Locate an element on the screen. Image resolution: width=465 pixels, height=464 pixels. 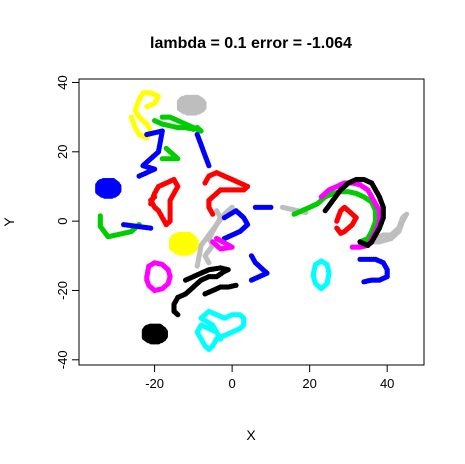
x-tick-label: -20 is located at coordinates (154, 383).